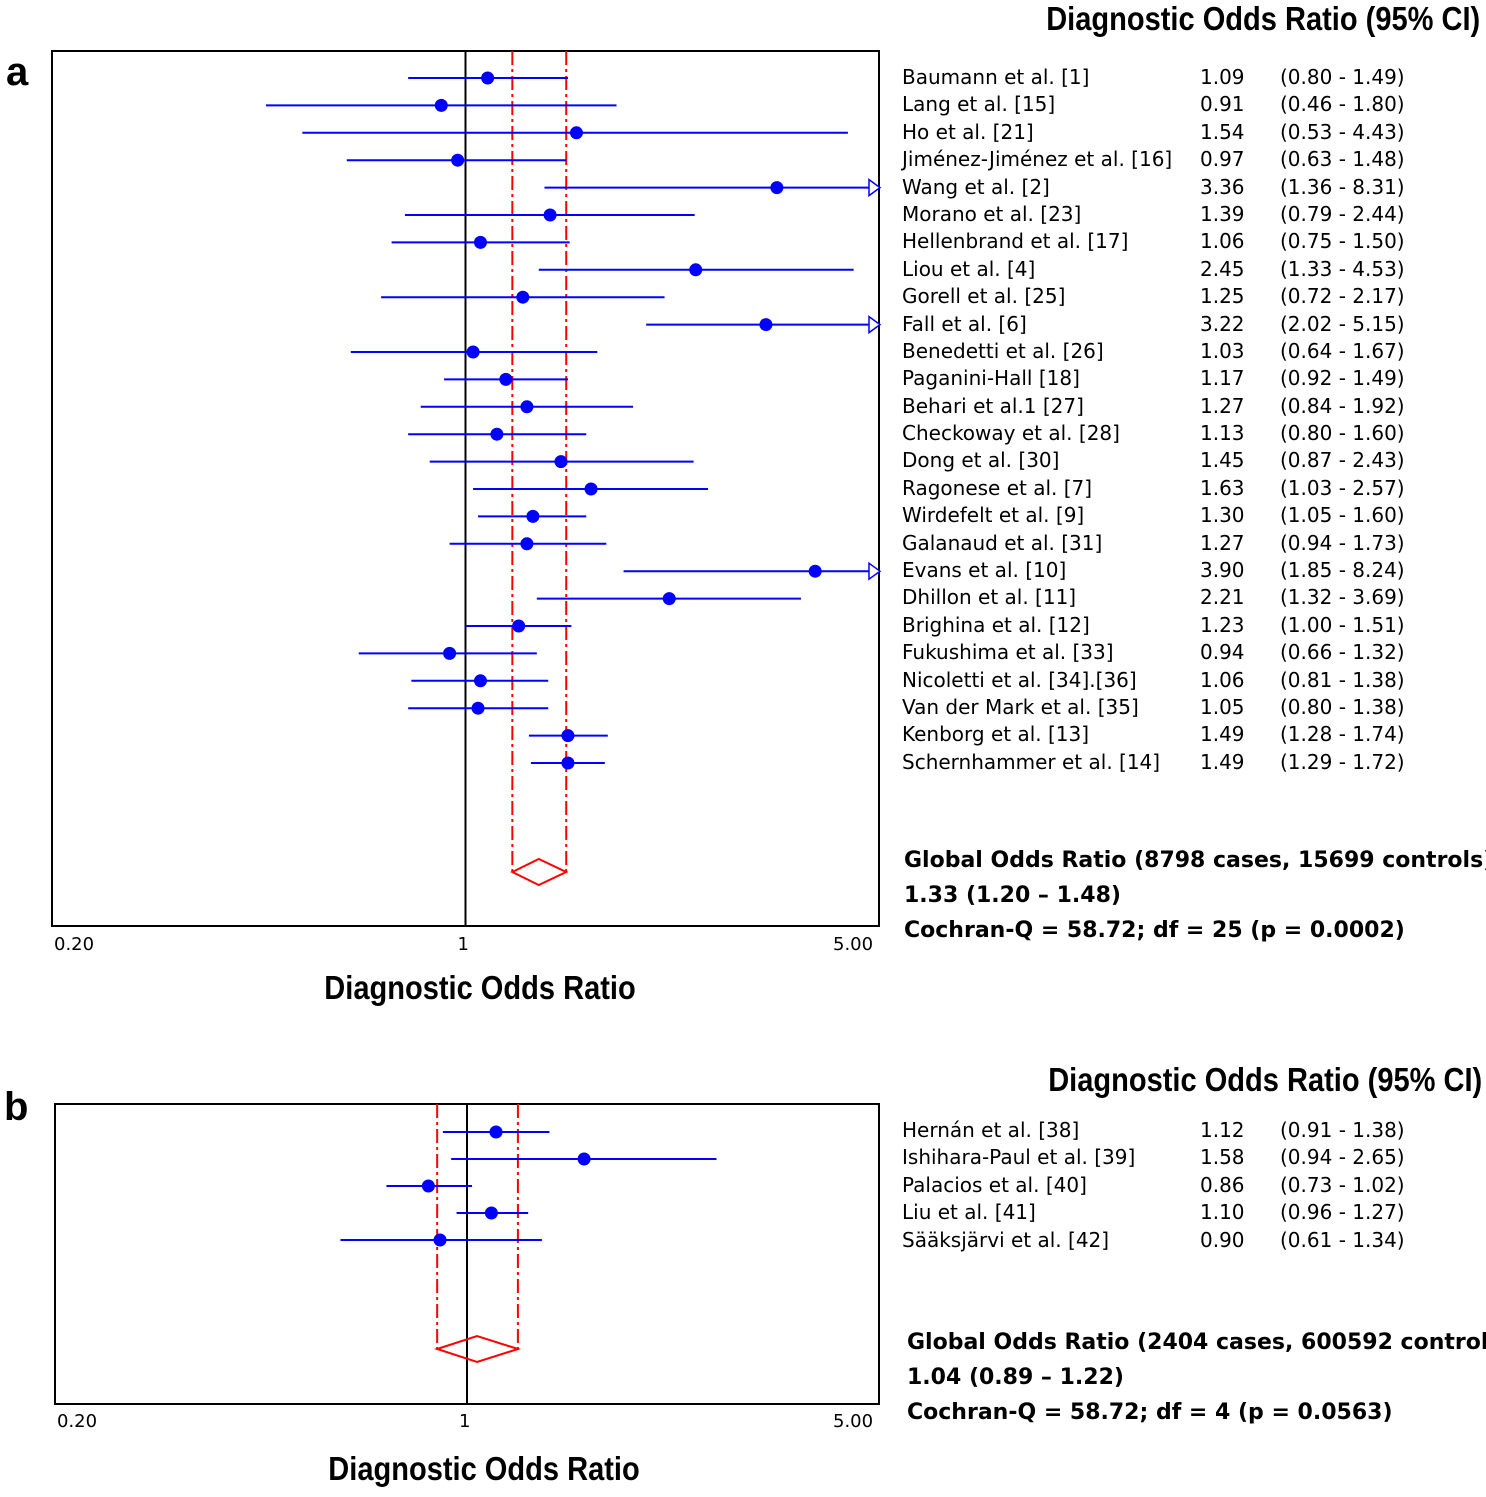  What do you see at coordinates (1342, 350) in the screenshot?
I see `panel-a-study-ci: (0.64 - 1.67)` at bounding box center [1342, 350].